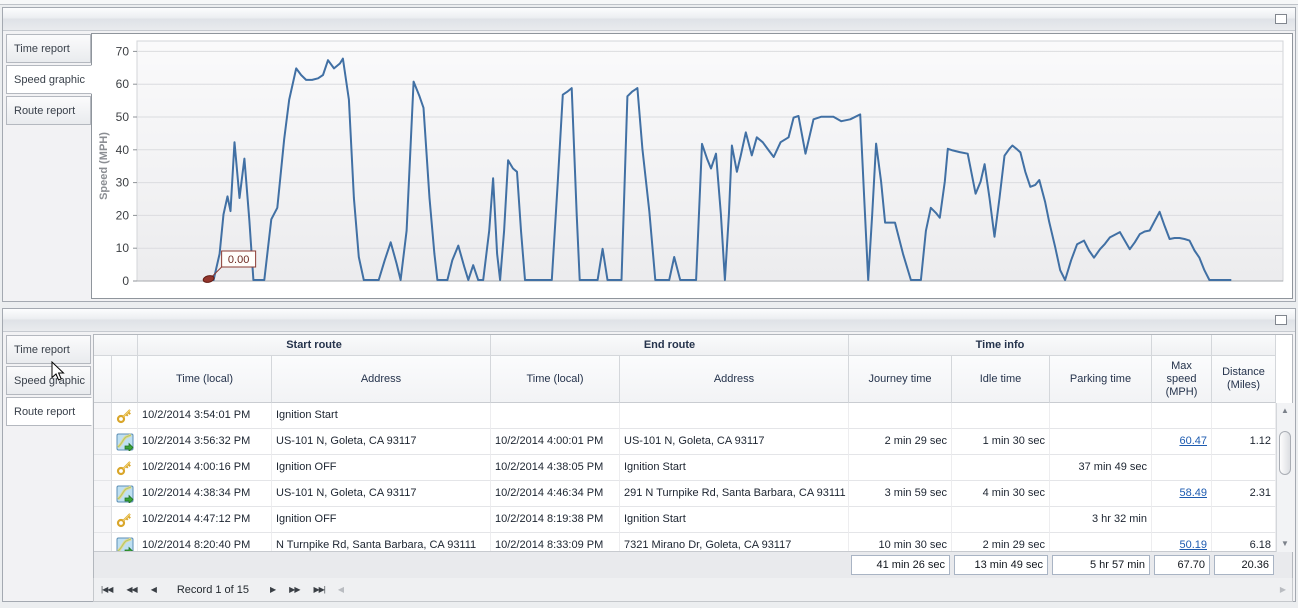 This screenshot has height=608, width=1298. I want to click on group-header-time-info: Time info, so click(1000, 345).